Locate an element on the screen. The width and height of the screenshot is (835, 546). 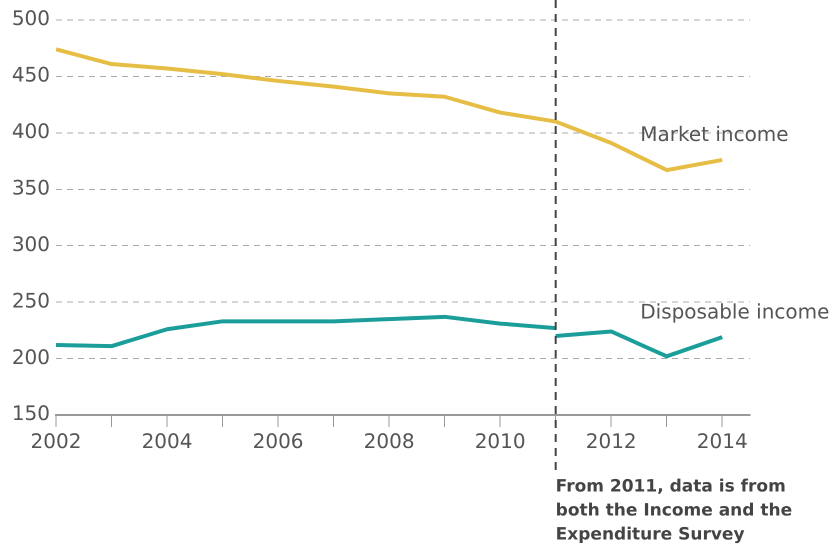
y-tick-label: 200 is located at coordinates (31, 356).